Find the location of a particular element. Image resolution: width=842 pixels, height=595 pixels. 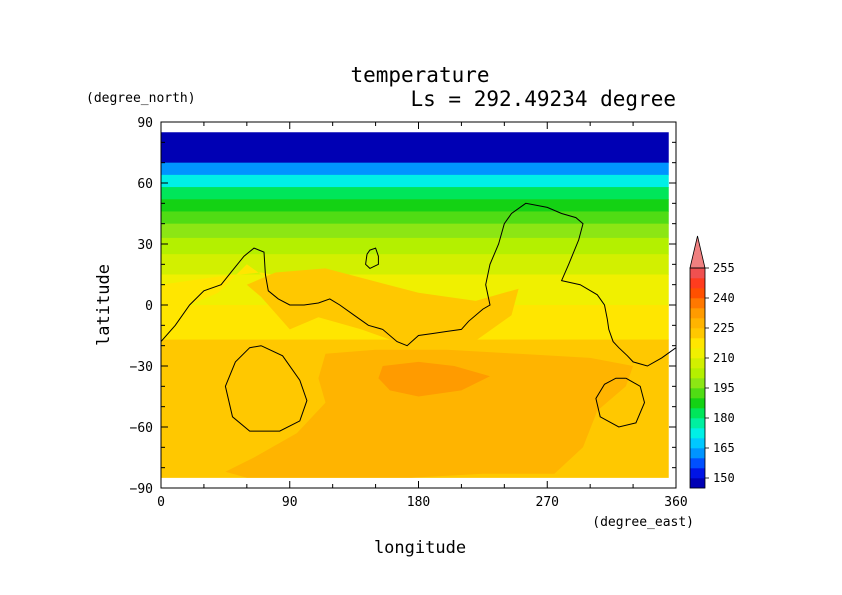

y-tick-label: 30 is located at coordinates (145, 245).